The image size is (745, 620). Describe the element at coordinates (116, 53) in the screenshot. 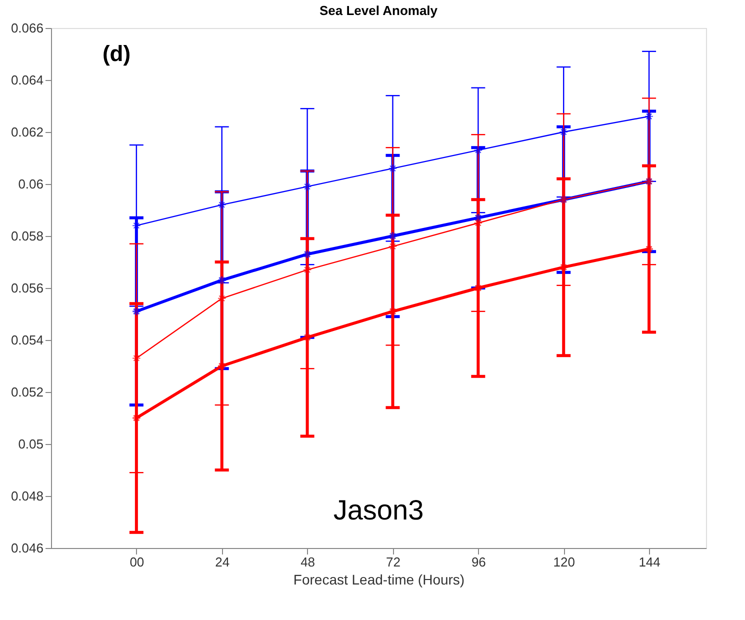

I see `annotation: (d)` at that location.